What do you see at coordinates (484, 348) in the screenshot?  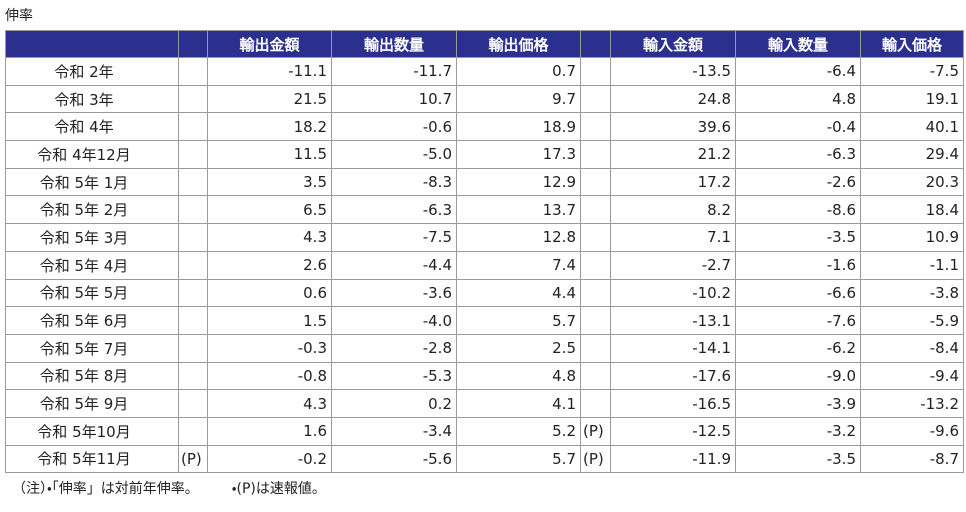 I see `table-row: 令和 5年 7月 -0.3 -2.8 2.5 -14.1 -6.2 -8.4` at bounding box center [484, 348].